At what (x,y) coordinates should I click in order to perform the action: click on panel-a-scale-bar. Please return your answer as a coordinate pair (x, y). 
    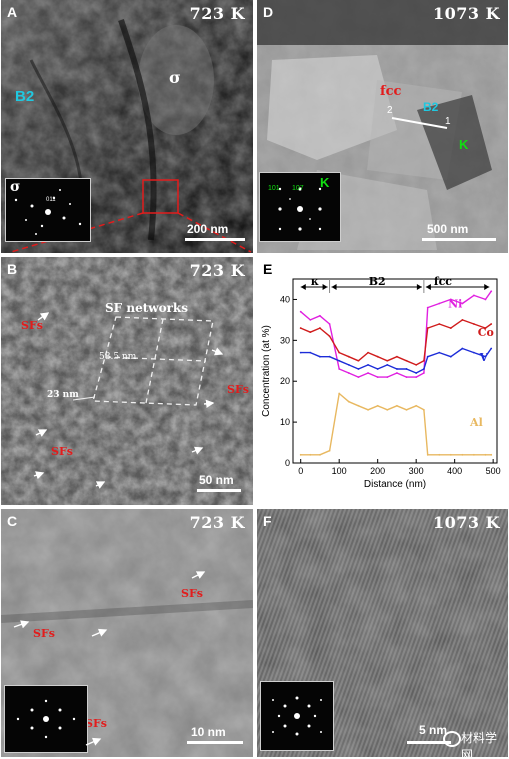
    Looking at the image, I should click on (215, 239).